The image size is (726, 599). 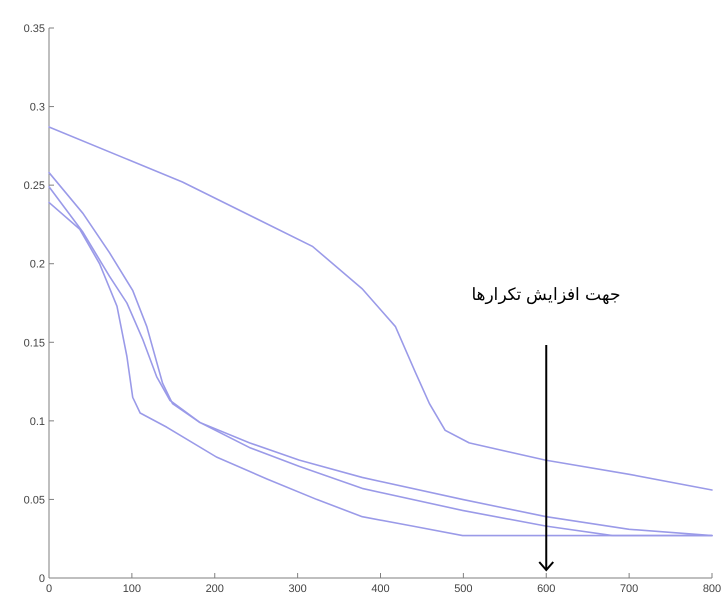 I want to click on annotation: جهت افزایش تکرارها, so click(x=546, y=295).